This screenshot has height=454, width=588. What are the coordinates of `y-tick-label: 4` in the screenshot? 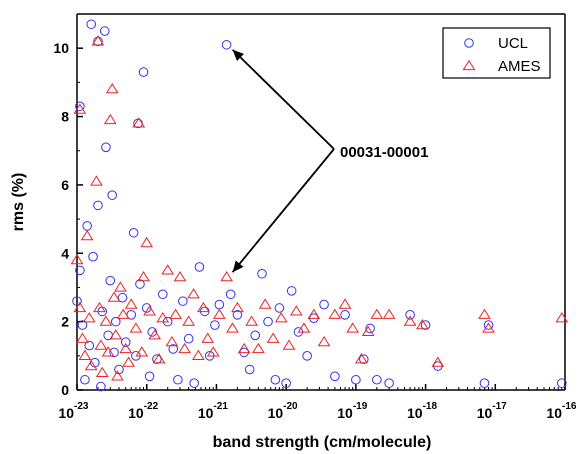 It's located at (65, 253).